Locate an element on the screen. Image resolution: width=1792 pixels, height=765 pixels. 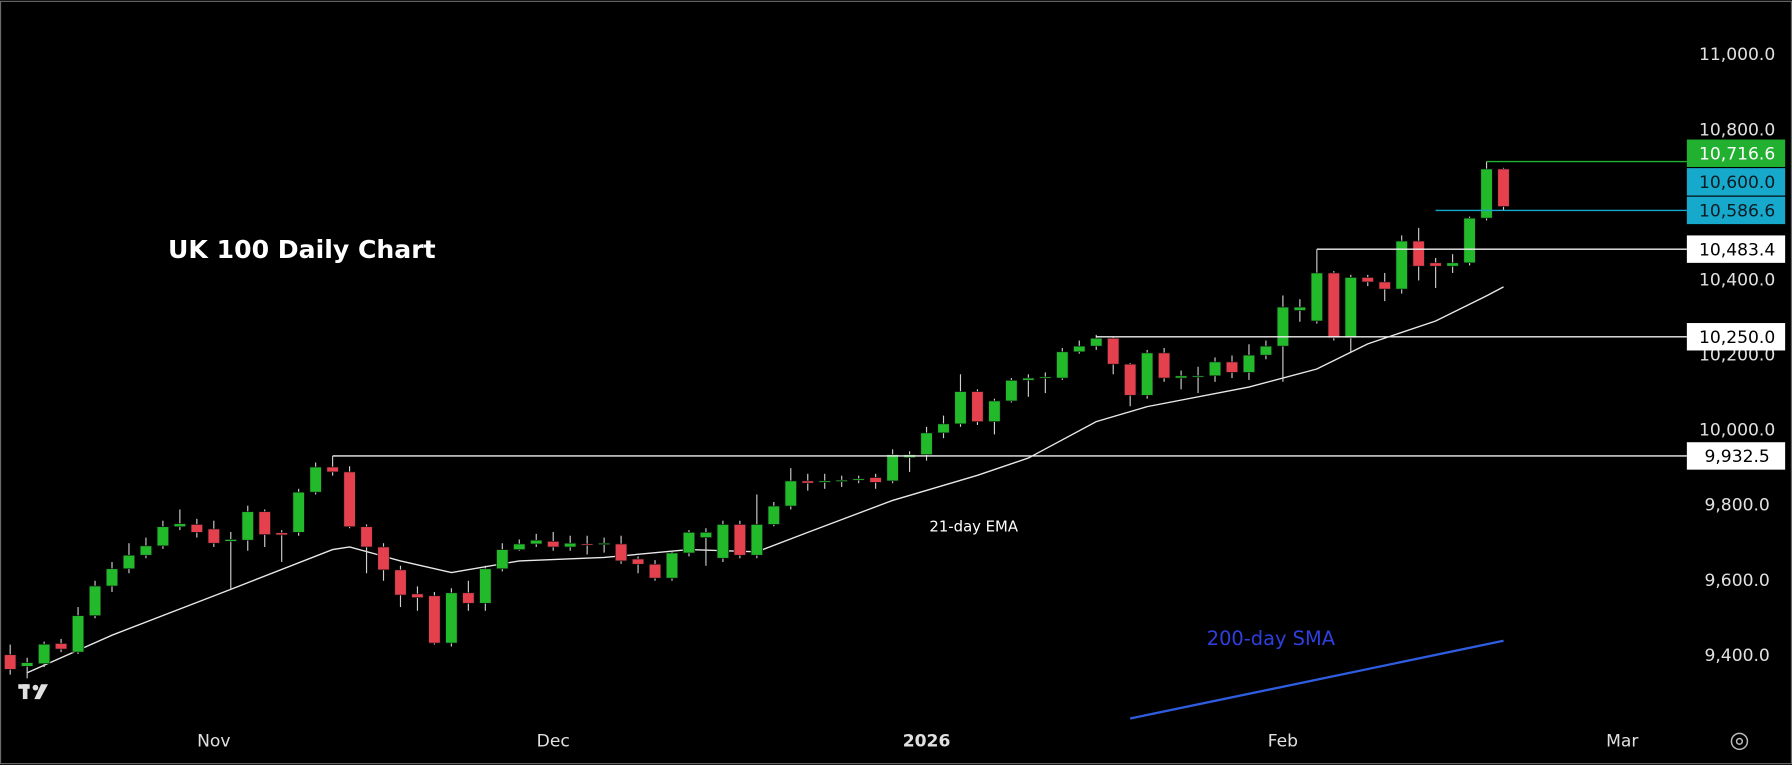
y-tick-label: 10,800.0 is located at coordinates (1737, 130).